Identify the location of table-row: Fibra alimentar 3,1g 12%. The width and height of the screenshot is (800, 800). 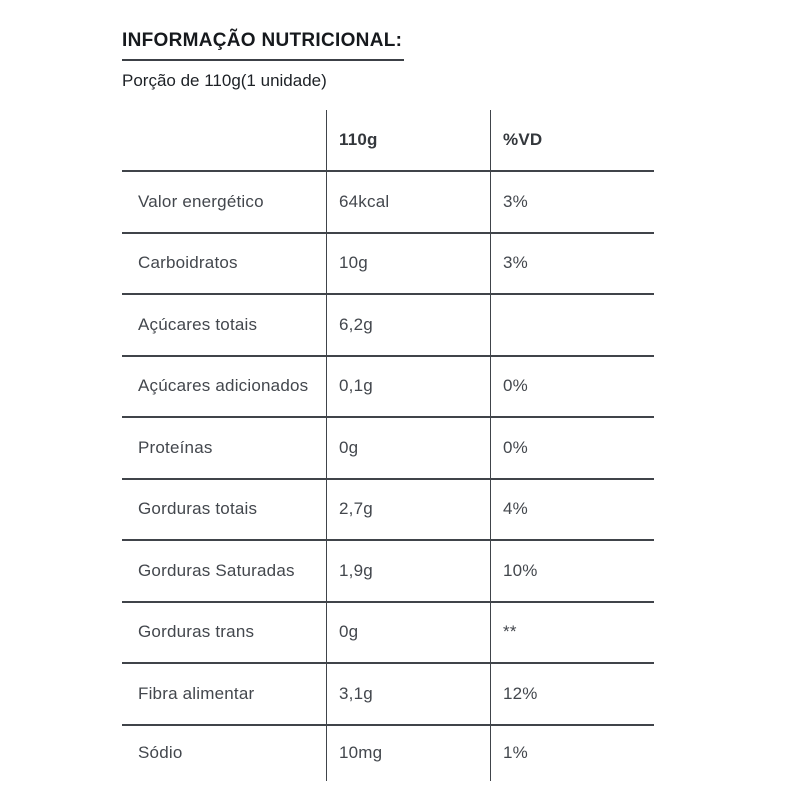
(388, 695).